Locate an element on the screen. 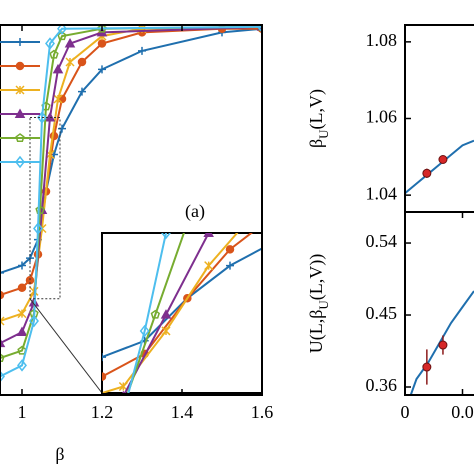 The height and width of the screenshot is (474, 474). frame is located at coordinates (439, 303).